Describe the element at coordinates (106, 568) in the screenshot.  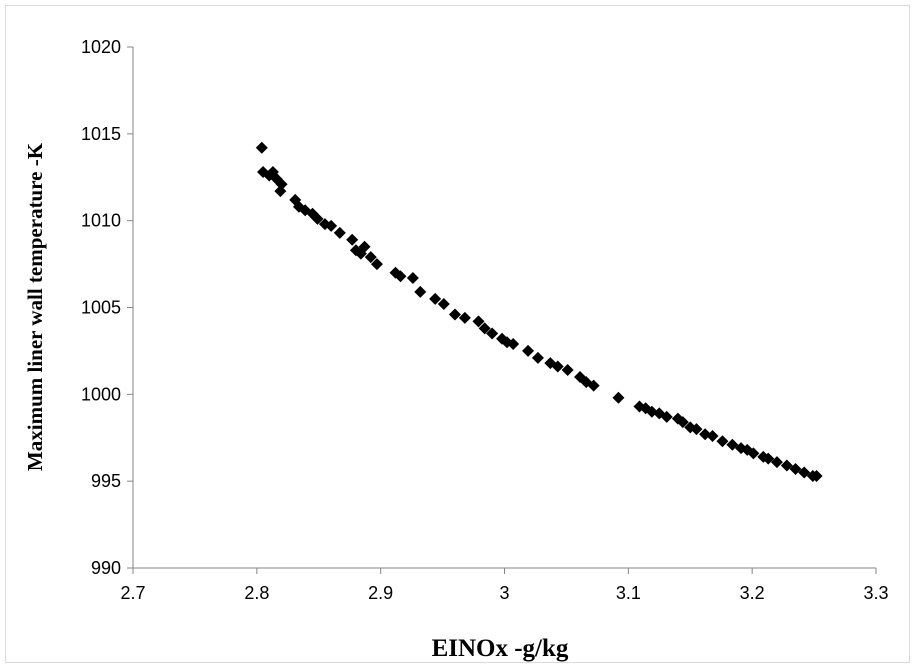
I see `y-tick-label: 990` at that location.